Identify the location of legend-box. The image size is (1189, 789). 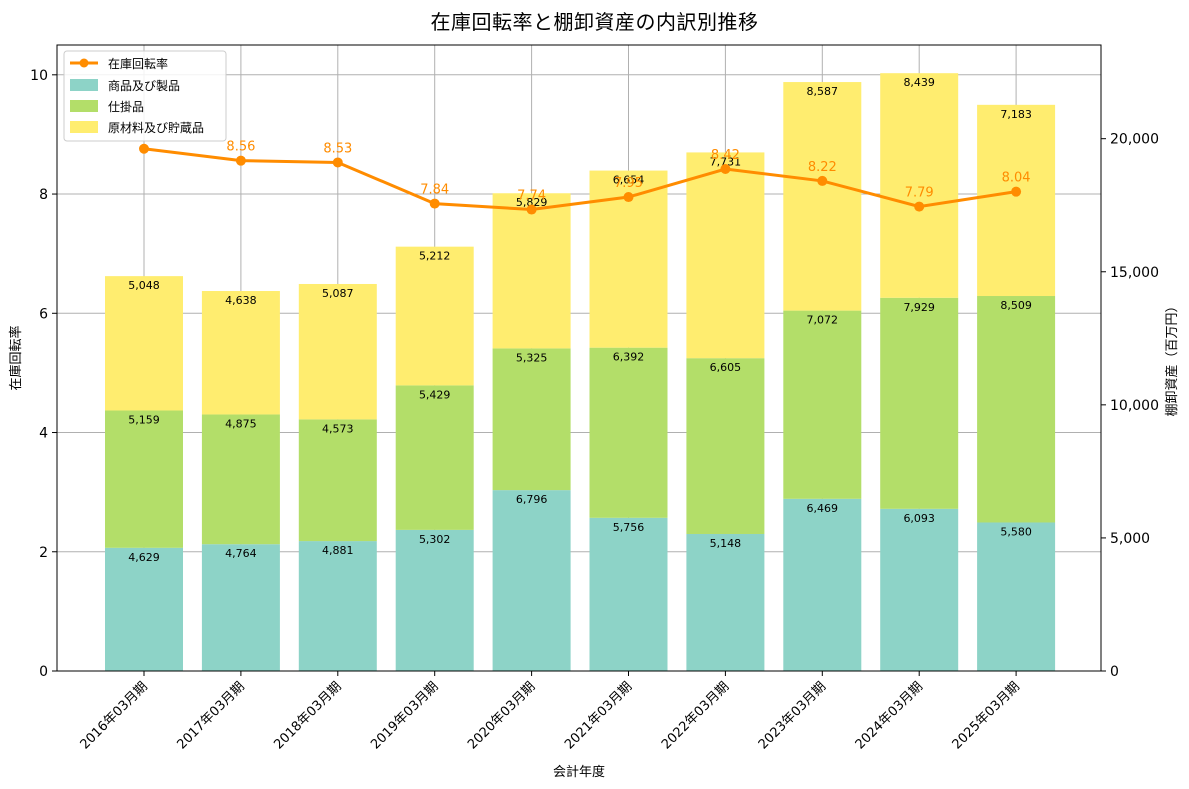
(145, 96).